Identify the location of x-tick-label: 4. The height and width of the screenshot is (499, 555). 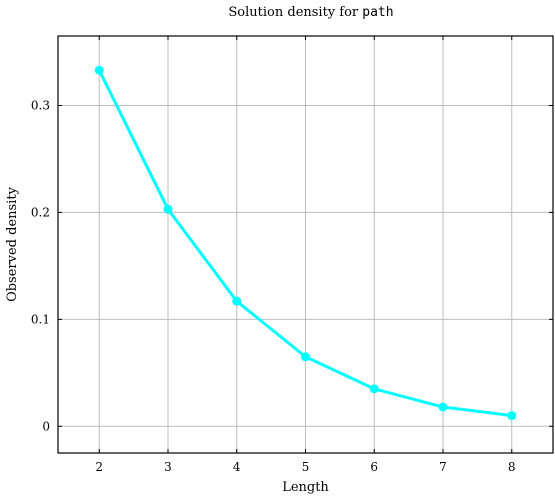
(237, 467).